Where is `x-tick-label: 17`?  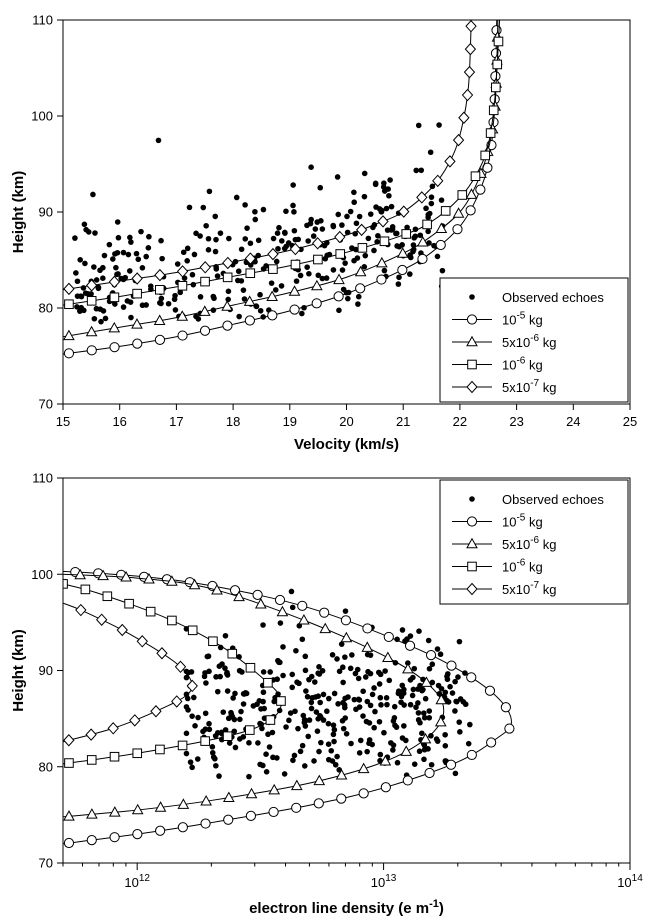 x-tick-label: 17 is located at coordinates (176, 421).